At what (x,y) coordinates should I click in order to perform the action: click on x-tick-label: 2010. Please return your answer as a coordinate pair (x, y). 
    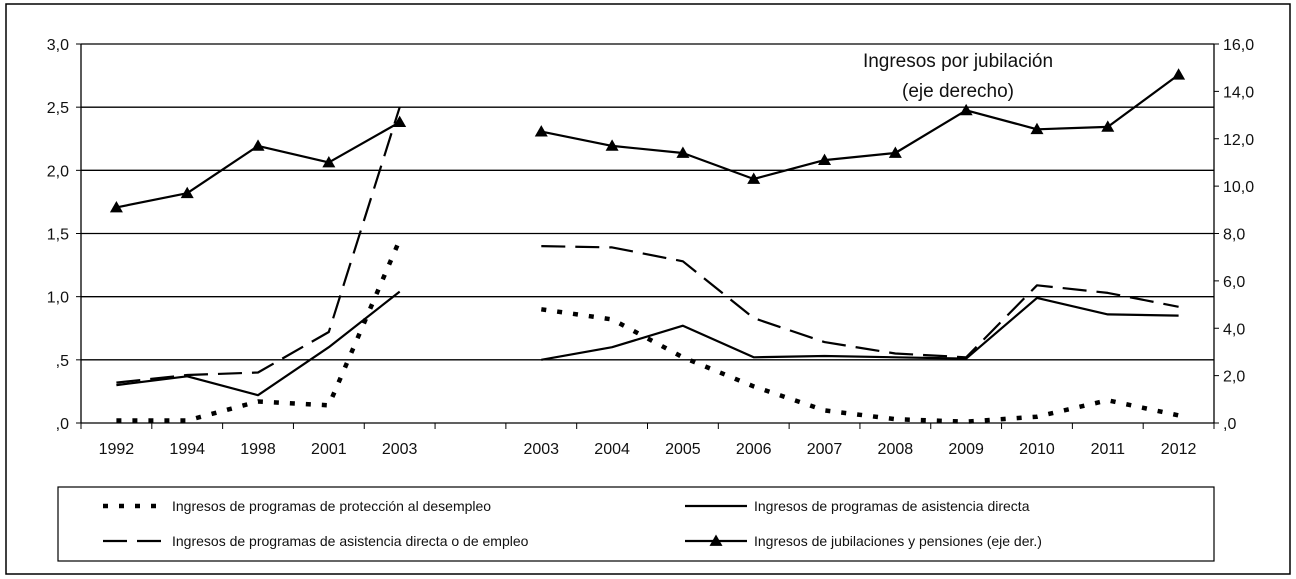
    Looking at the image, I should click on (1037, 449).